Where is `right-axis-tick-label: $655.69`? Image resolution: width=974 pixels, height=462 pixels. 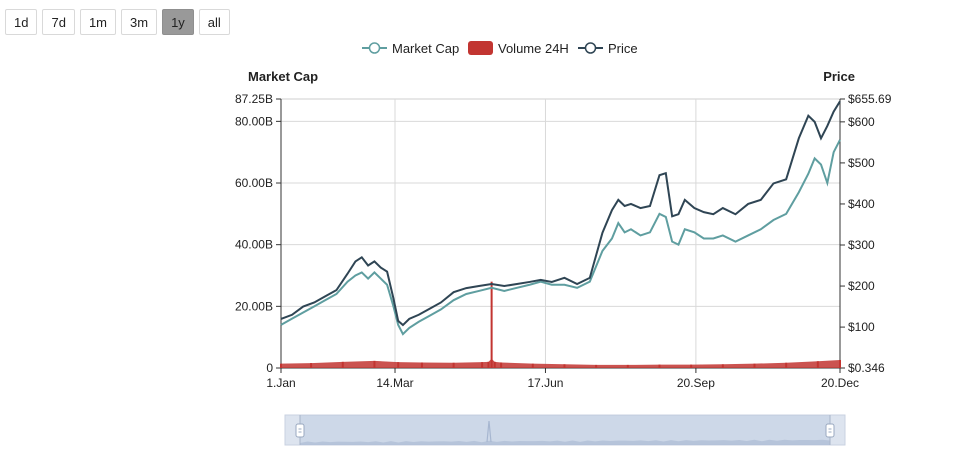
right-axis-tick-label: $655.69 is located at coordinates (870, 99).